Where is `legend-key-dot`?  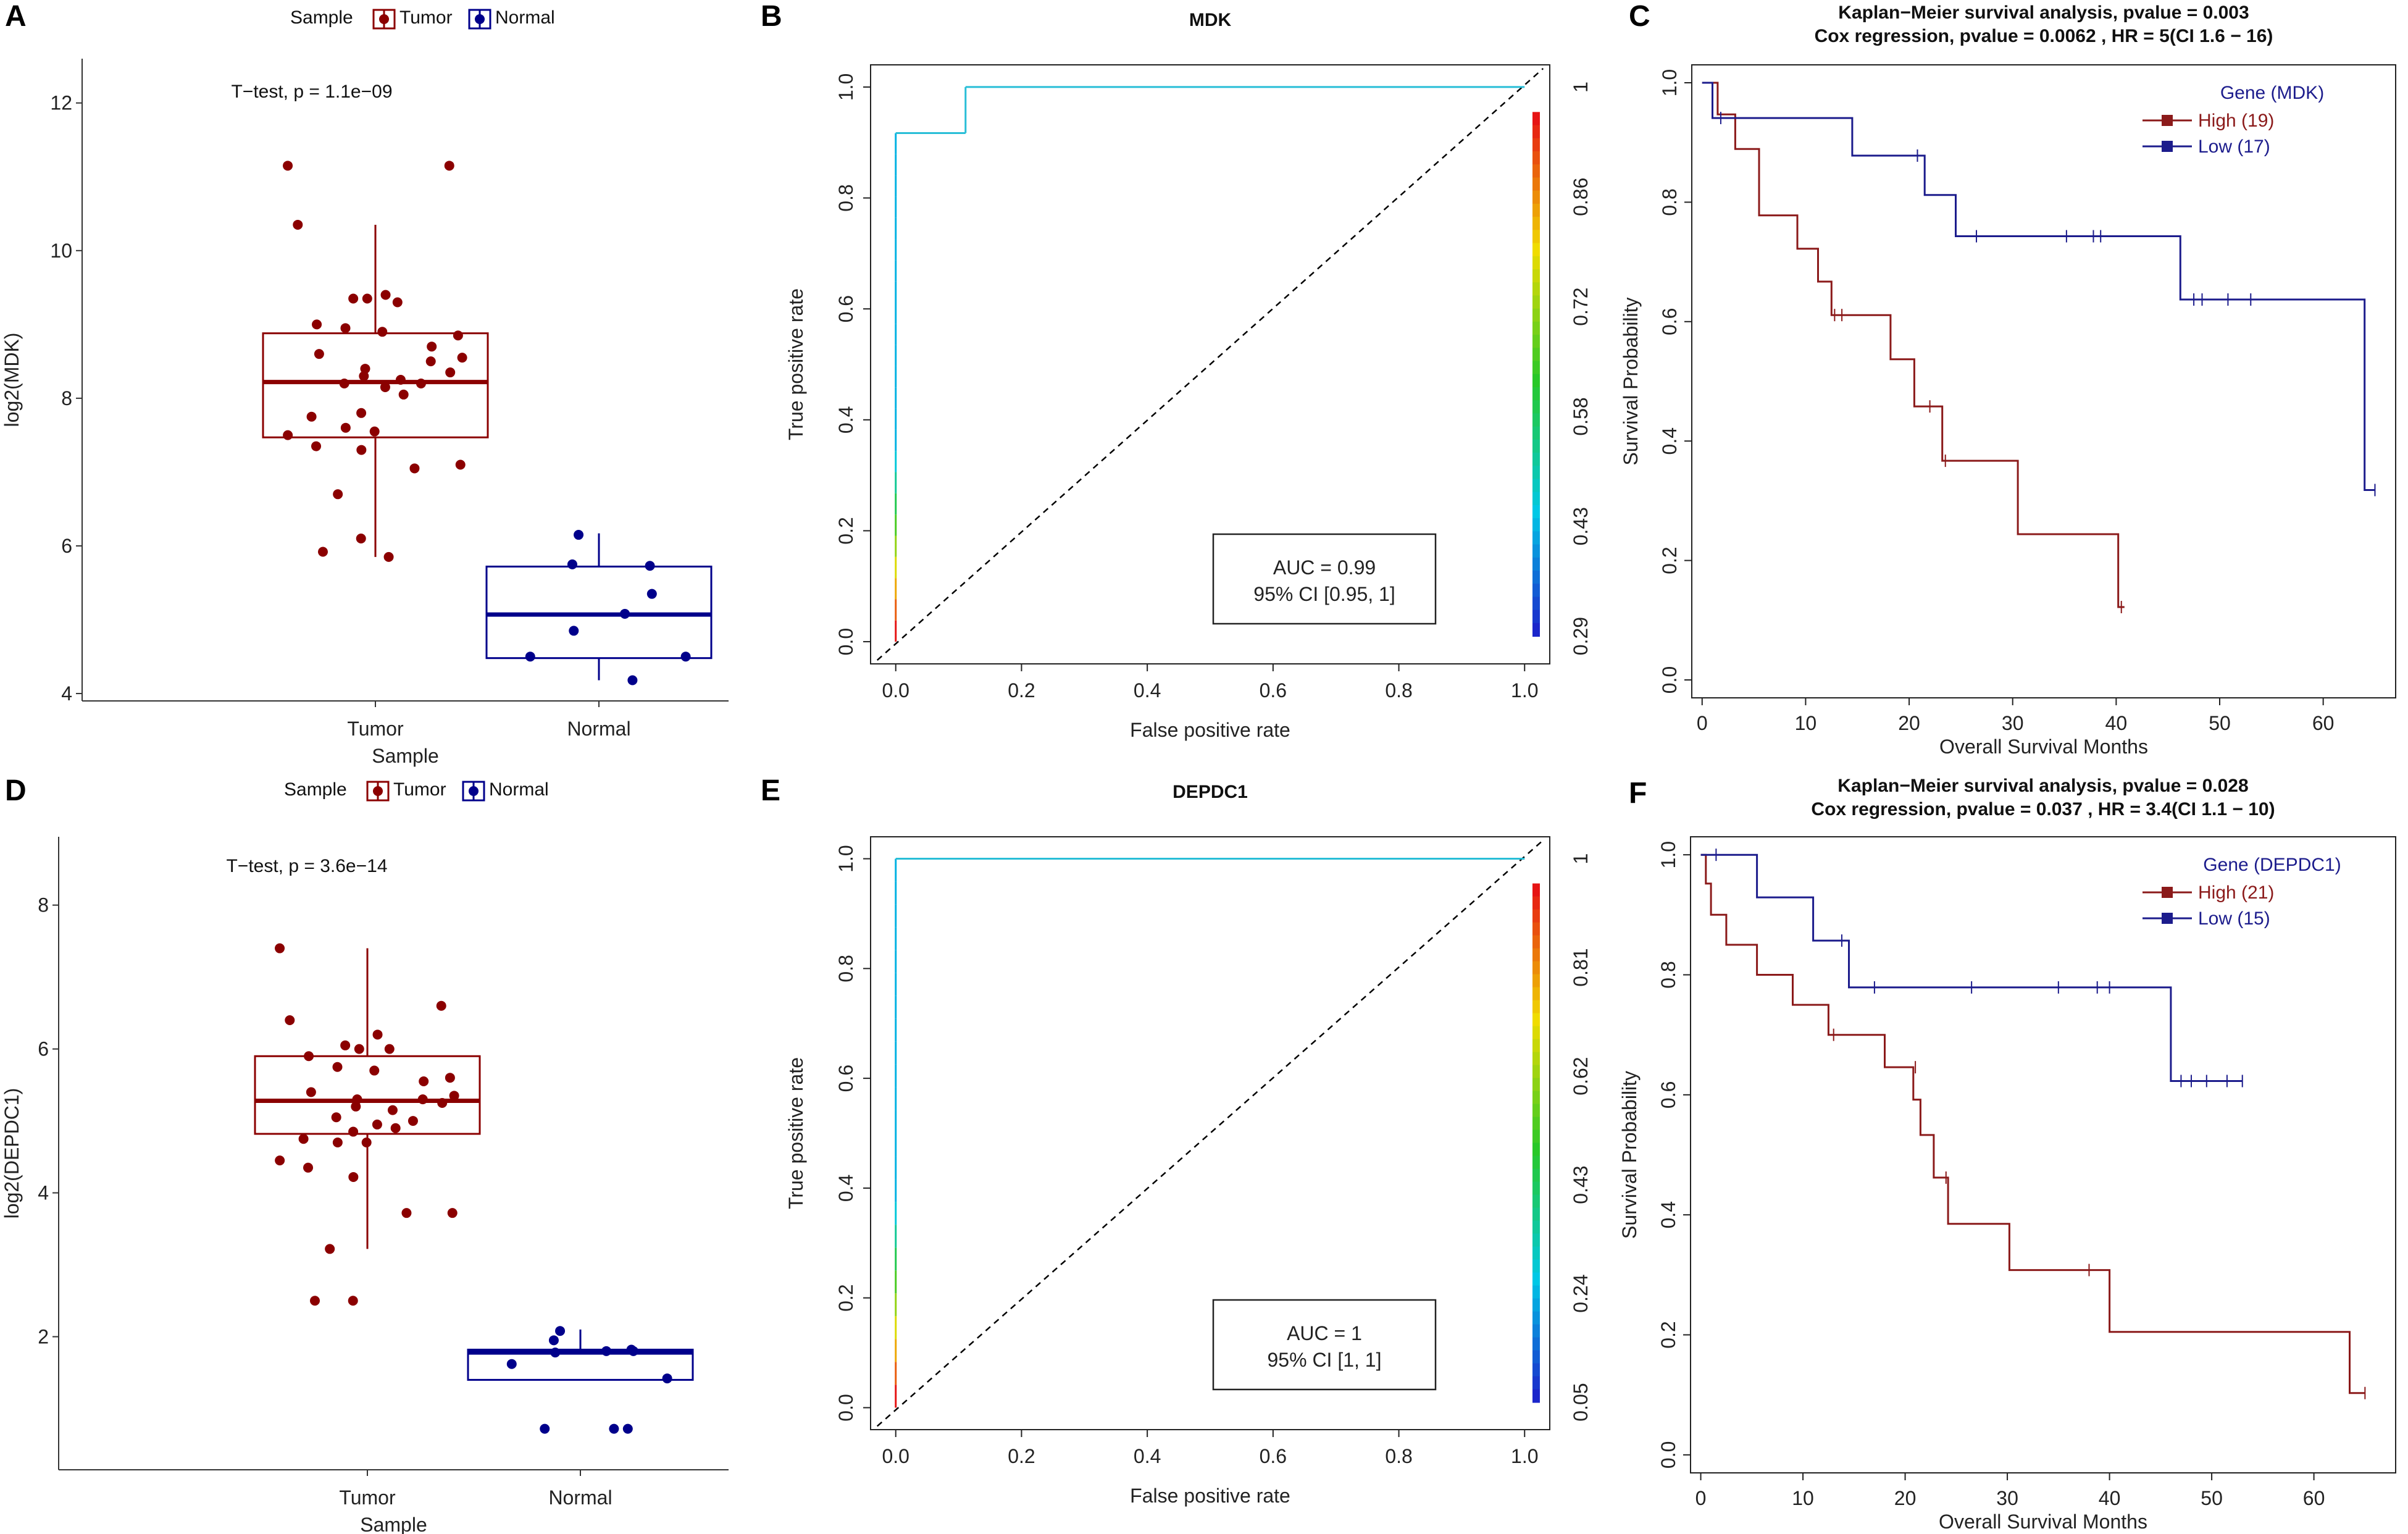
legend-key-dot is located at coordinates (384, 19).